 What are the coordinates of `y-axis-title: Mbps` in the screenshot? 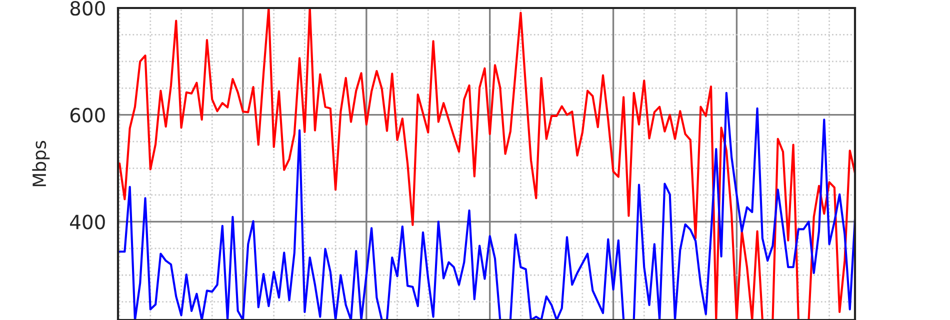 It's located at (41, 163).